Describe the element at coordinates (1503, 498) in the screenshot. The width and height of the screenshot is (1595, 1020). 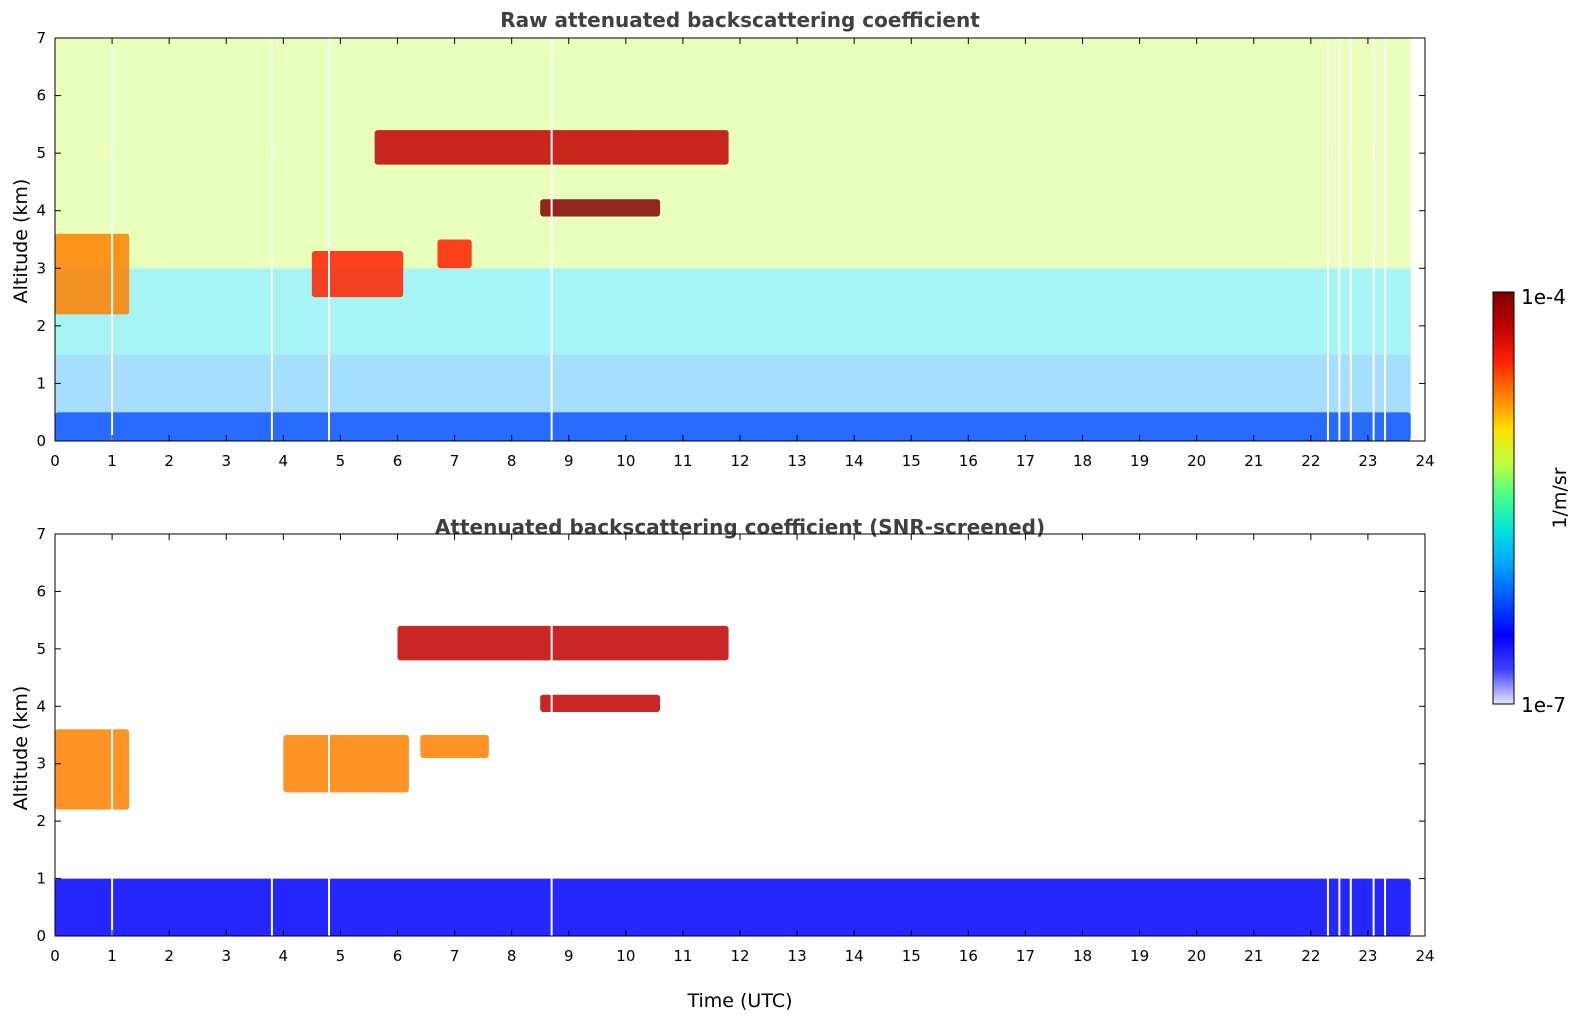
I see `colorbar-gradient` at that location.